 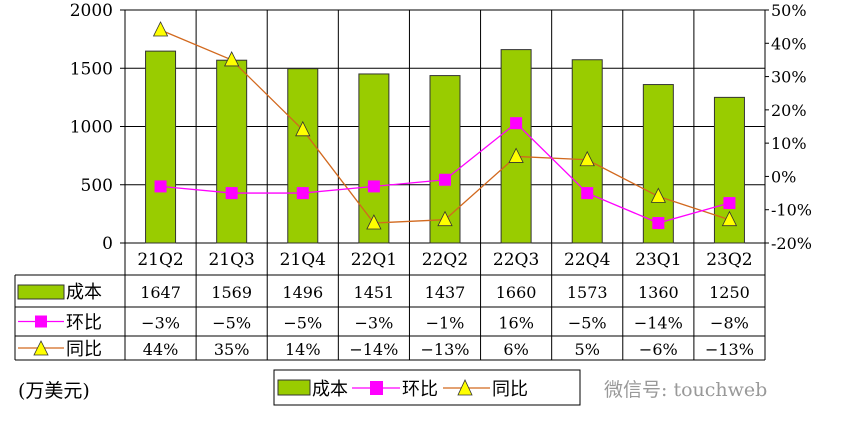 I want to click on table-cell: 1647, so click(x=160, y=292).